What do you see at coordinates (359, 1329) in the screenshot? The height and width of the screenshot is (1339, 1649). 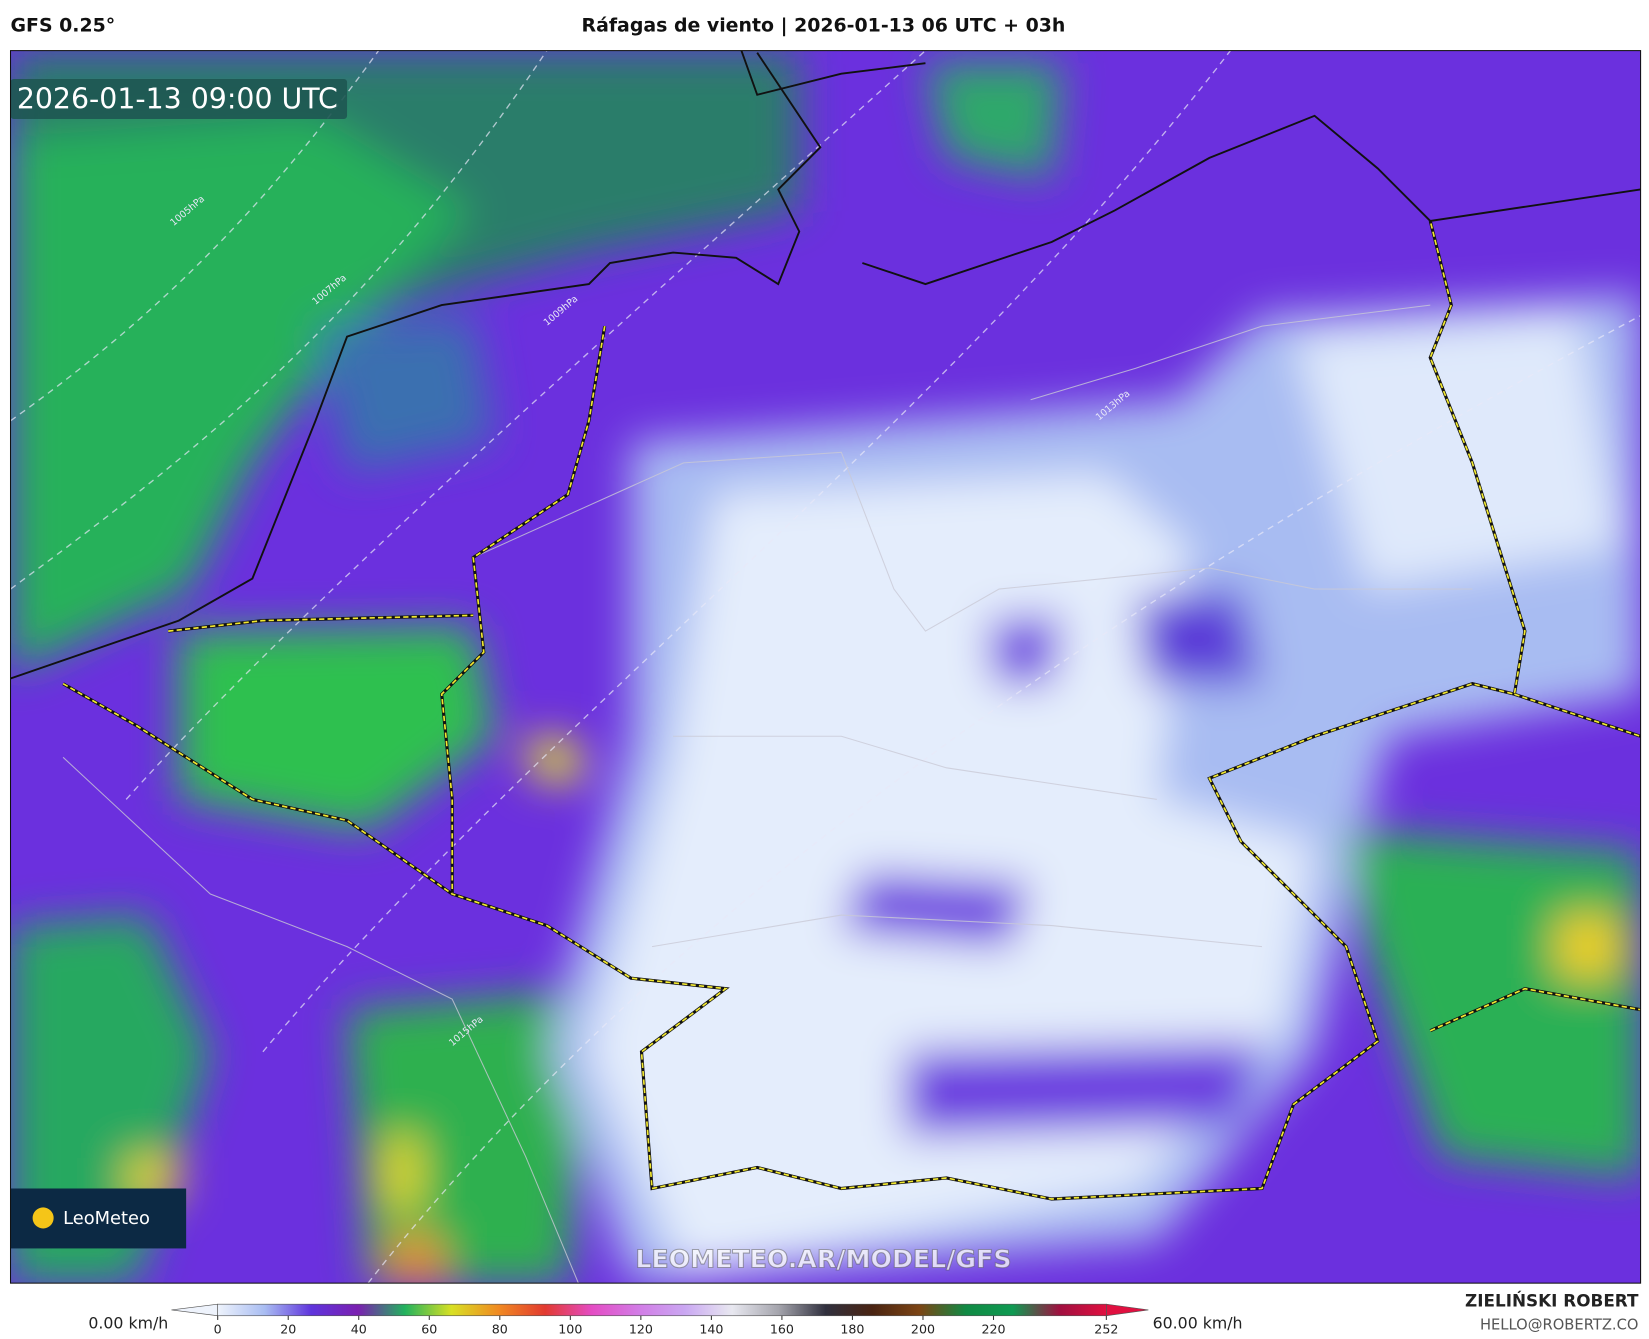 I see `colorbar-tick-label: 40` at bounding box center [359, 1329].